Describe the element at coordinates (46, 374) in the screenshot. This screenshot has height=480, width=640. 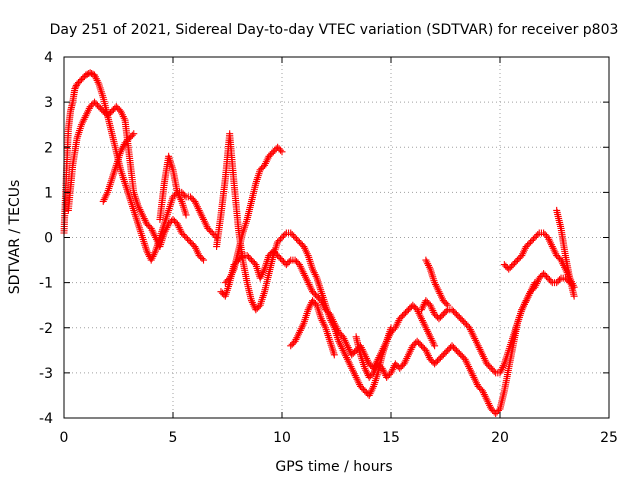
I see `y-tick-label: -3` at that location.